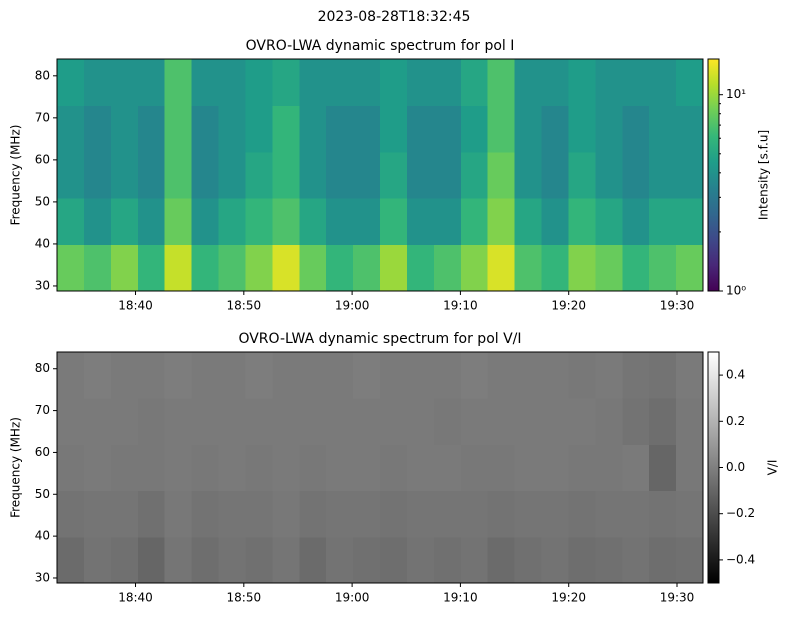 Image resolution: width=789 pixels, height=617 pixels. Describe the element at coordinates (42, 368) in the screenshot. I see `y-tick-label: 80` at that location.